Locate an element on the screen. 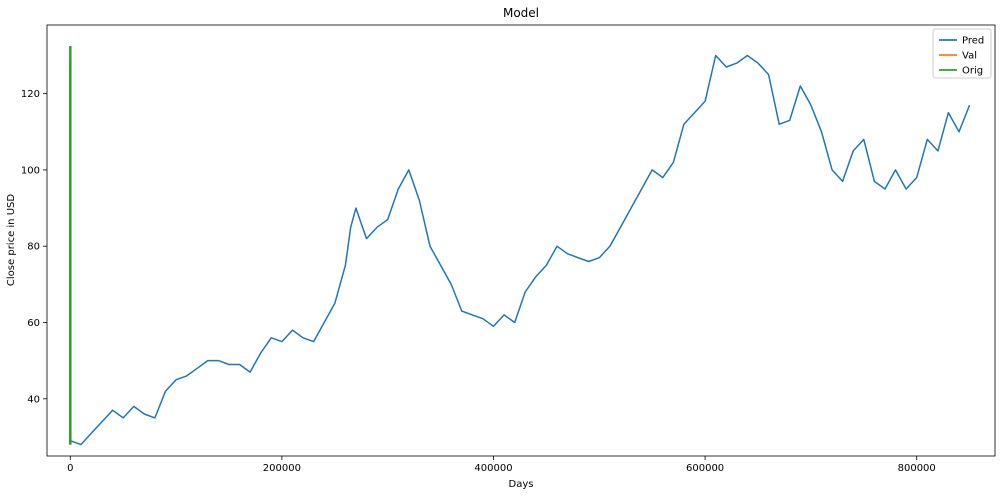 This screenshot has height=496, width=1003. legend-label-val: Val is located at coordinates (969, 56).